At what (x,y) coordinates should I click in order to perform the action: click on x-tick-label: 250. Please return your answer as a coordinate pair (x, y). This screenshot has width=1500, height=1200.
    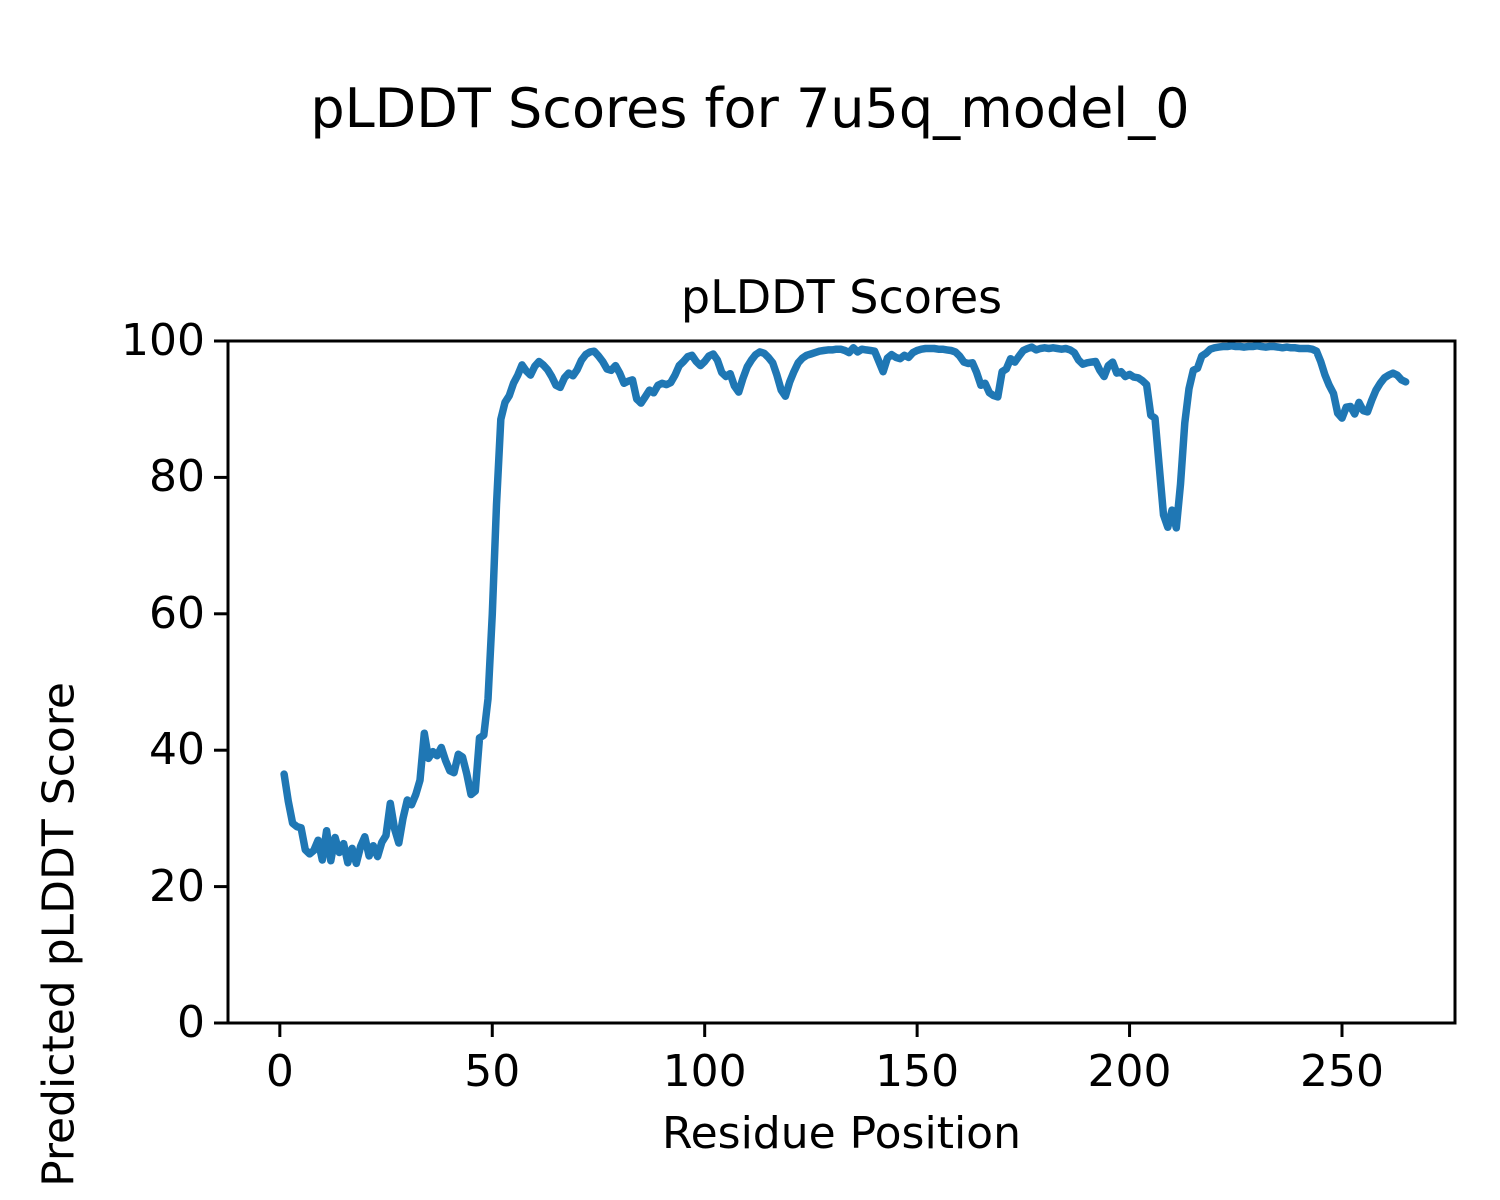
    Looking at the image, I should click on (1341, 1071).